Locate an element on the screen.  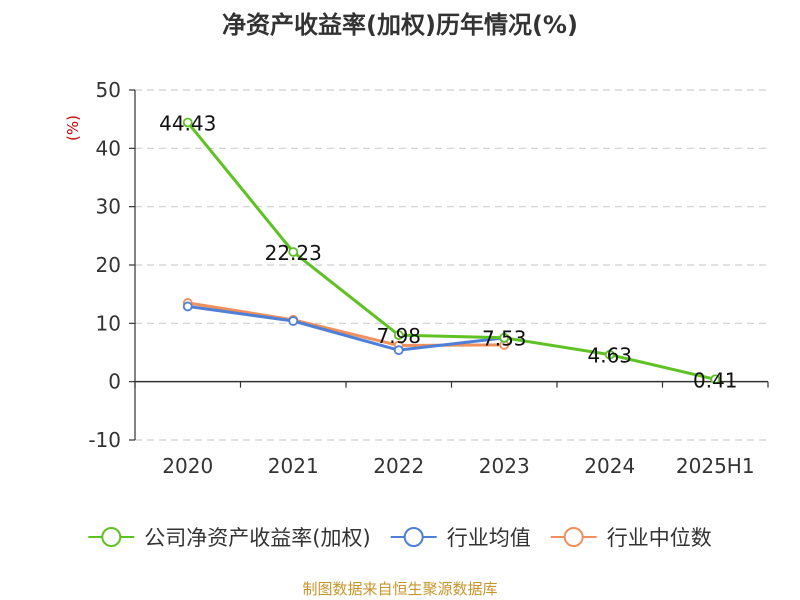
data-label: 7.53 is located at coordinates (504, 339).